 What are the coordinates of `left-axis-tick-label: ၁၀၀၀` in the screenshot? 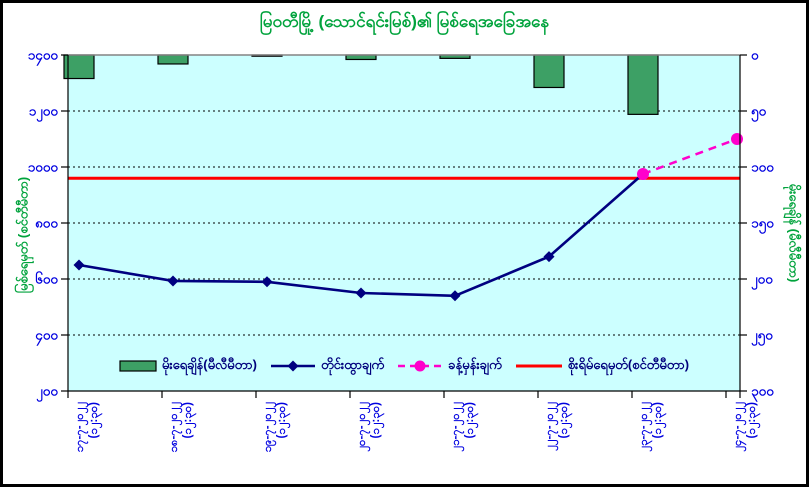 It's located at (43, 167).